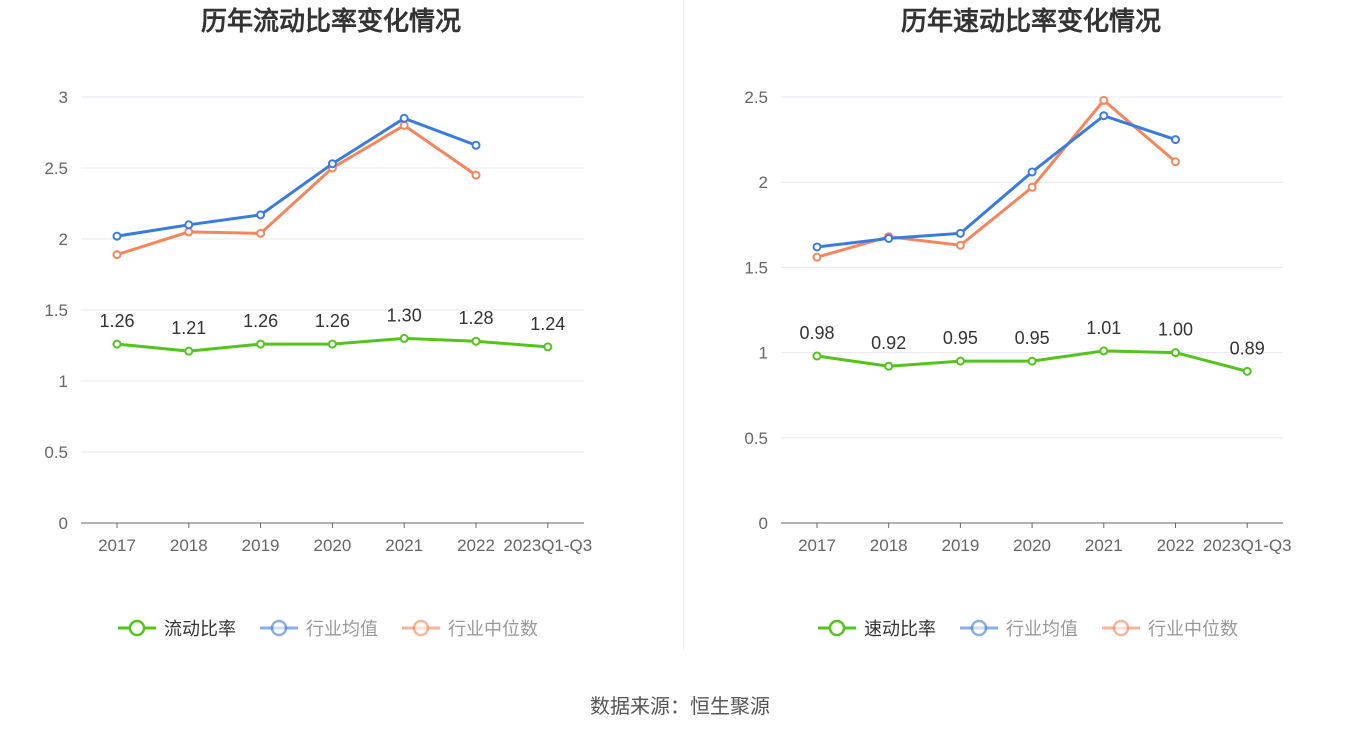 The image size is (1360, 734). What do you see at coordinates (763, 182) in the screenshot?
I see `y-tick-label: 2` at bounding box center [763, 182].